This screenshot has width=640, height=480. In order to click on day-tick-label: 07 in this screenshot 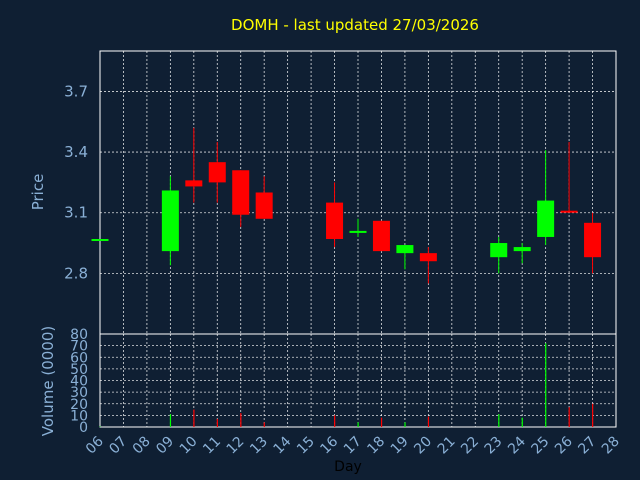, I will do `click(118, 446)`.